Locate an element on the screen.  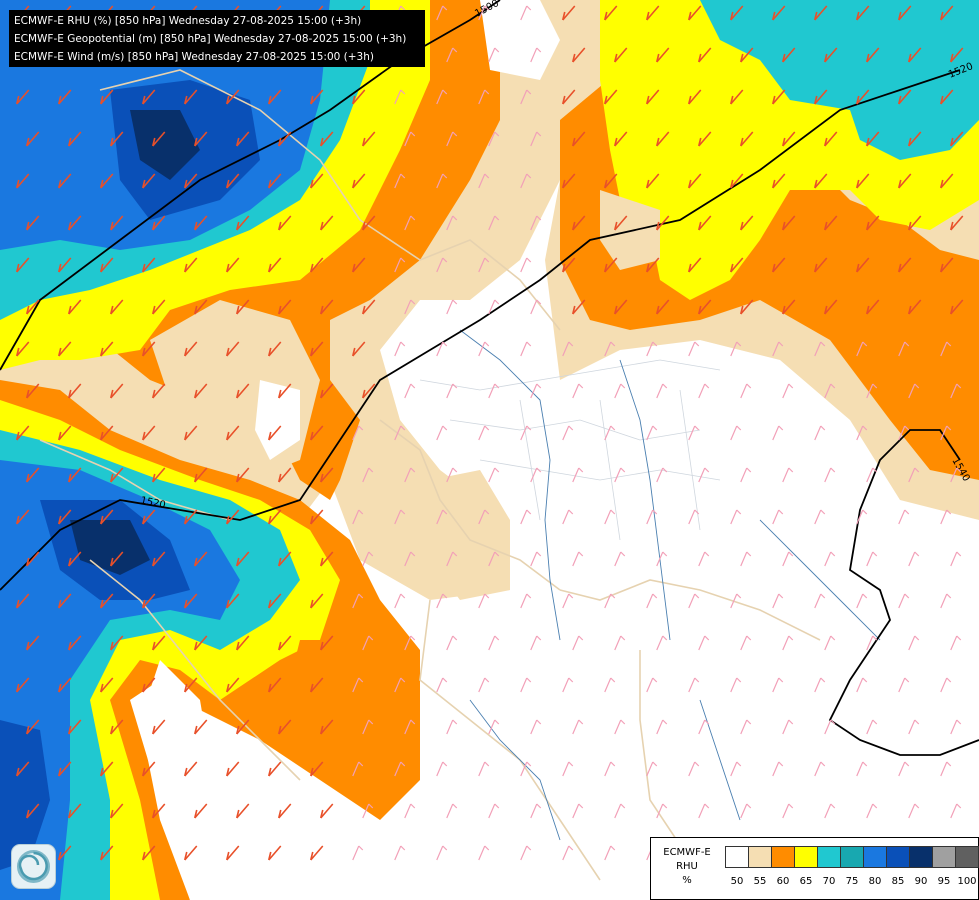
legend-unit: % is located at coordinates (687, 880).